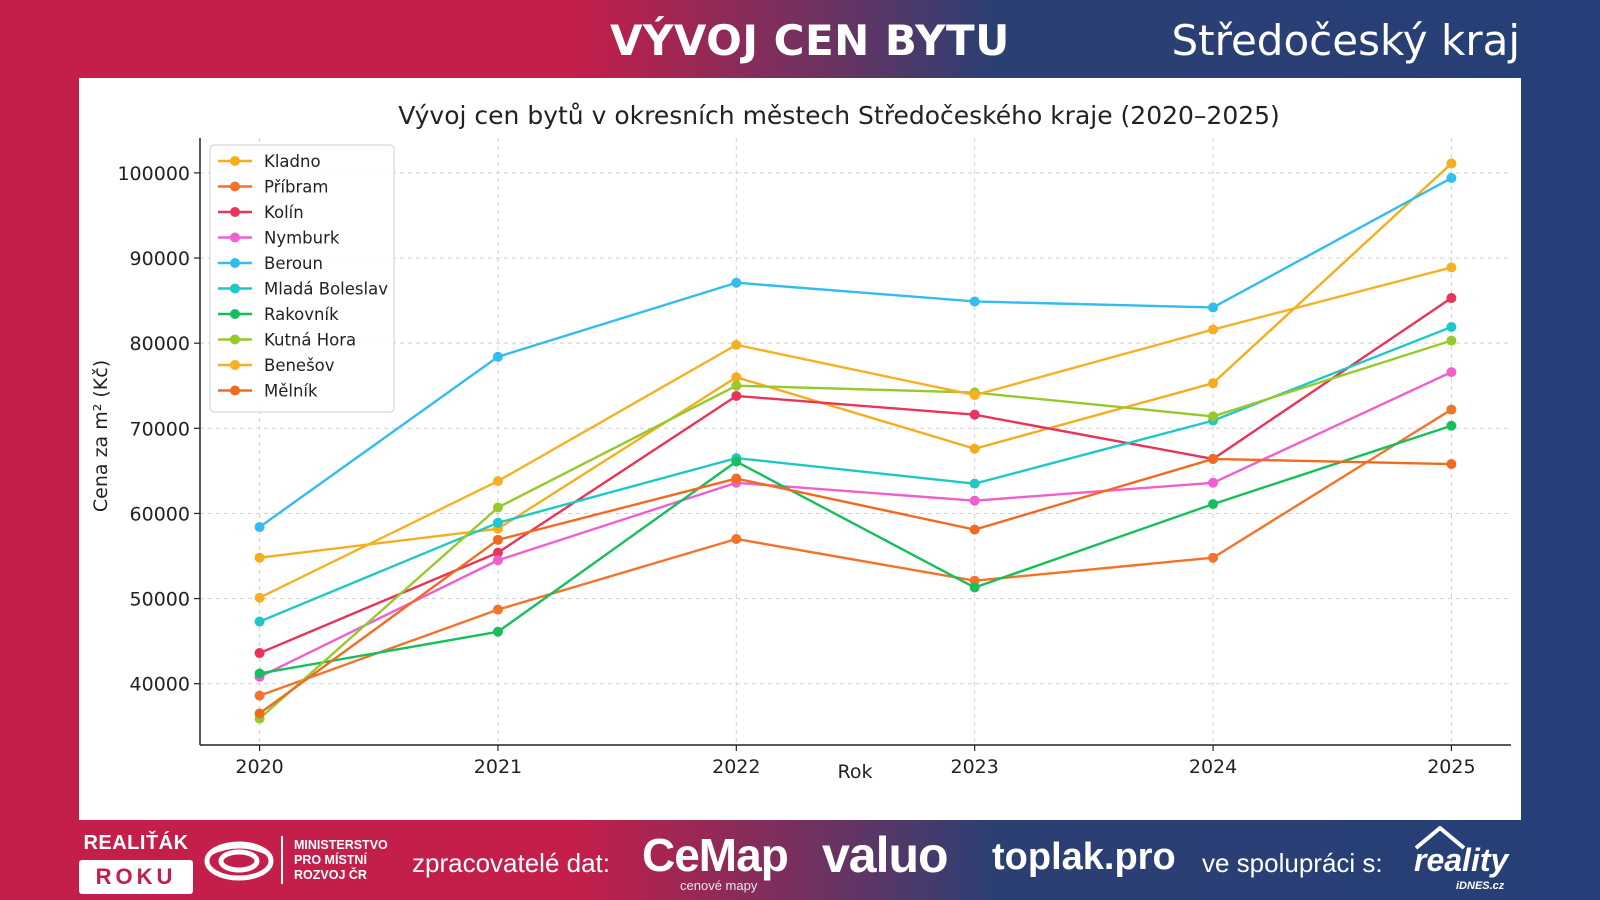  I want to click on x-axis-label: Rok, so click(855, 772).